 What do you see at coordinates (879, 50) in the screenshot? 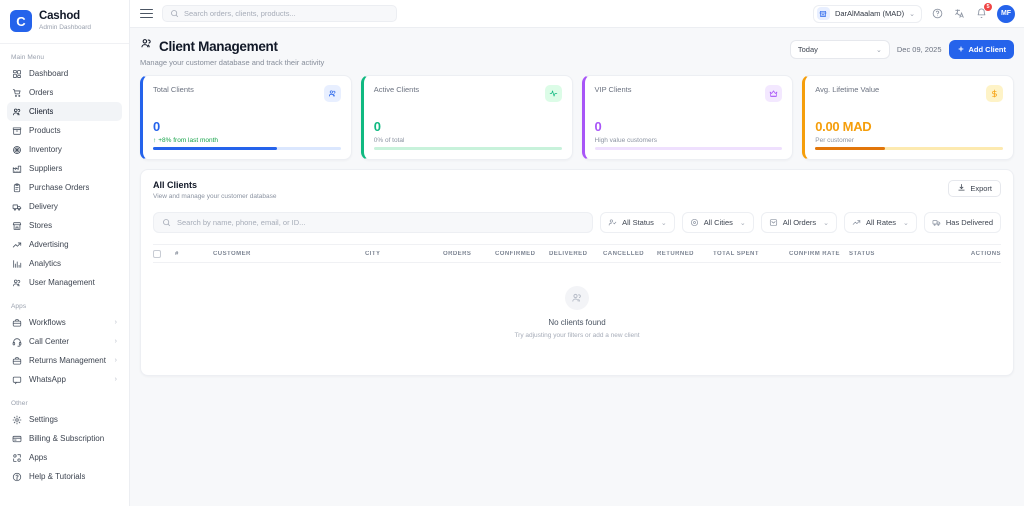
I see `chevron-down-icon: ⌄` at bounding box center [879, 50].